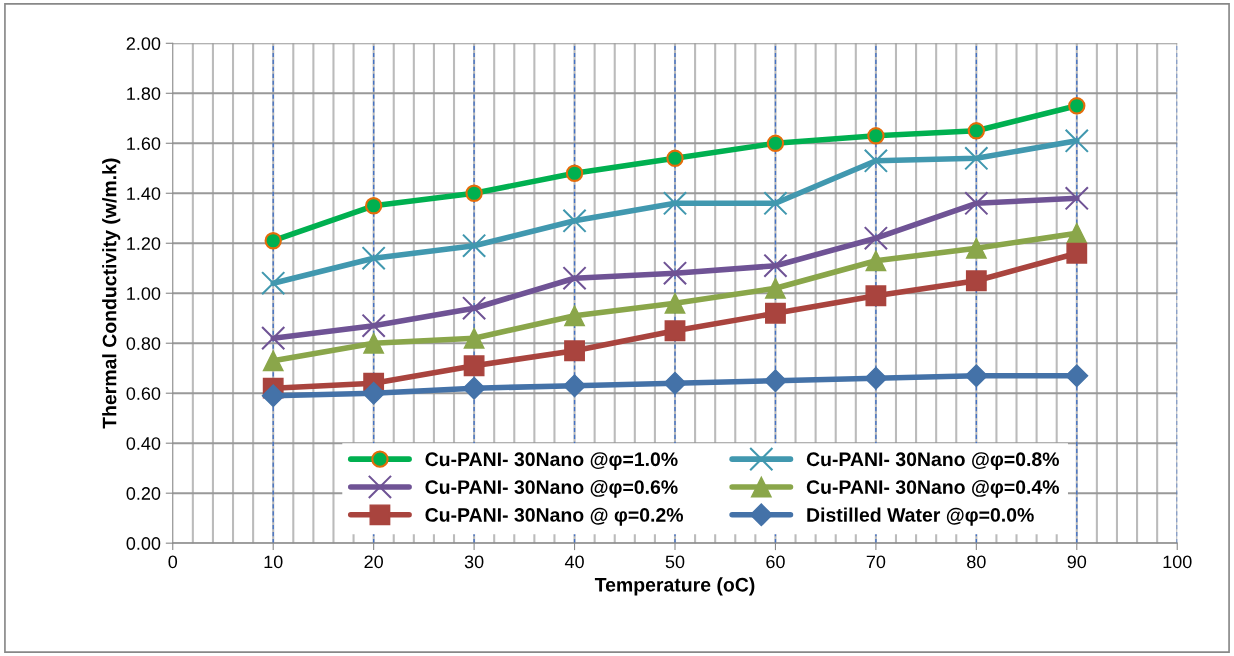 The height and width of the screenshot is (656, 1234). Describe the element at coordinates (1077, 562) in the screenshot. I see `x-tick-label: 90` at that location.